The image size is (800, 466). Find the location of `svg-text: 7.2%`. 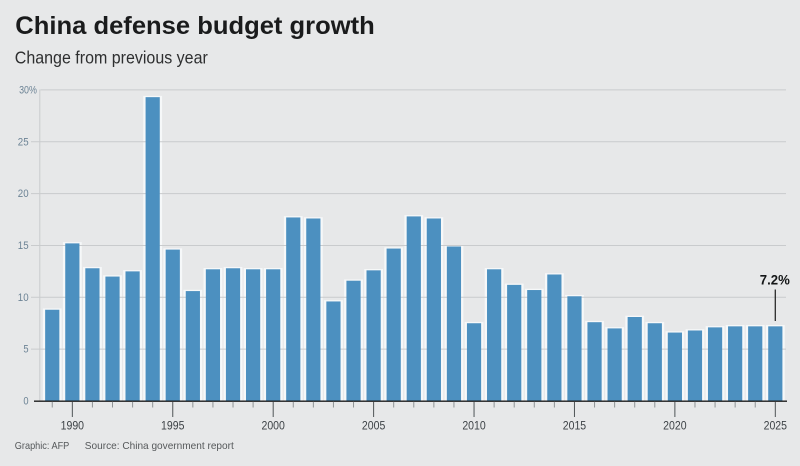

svg-text: 7.2% is located at coordinates (775, 279).